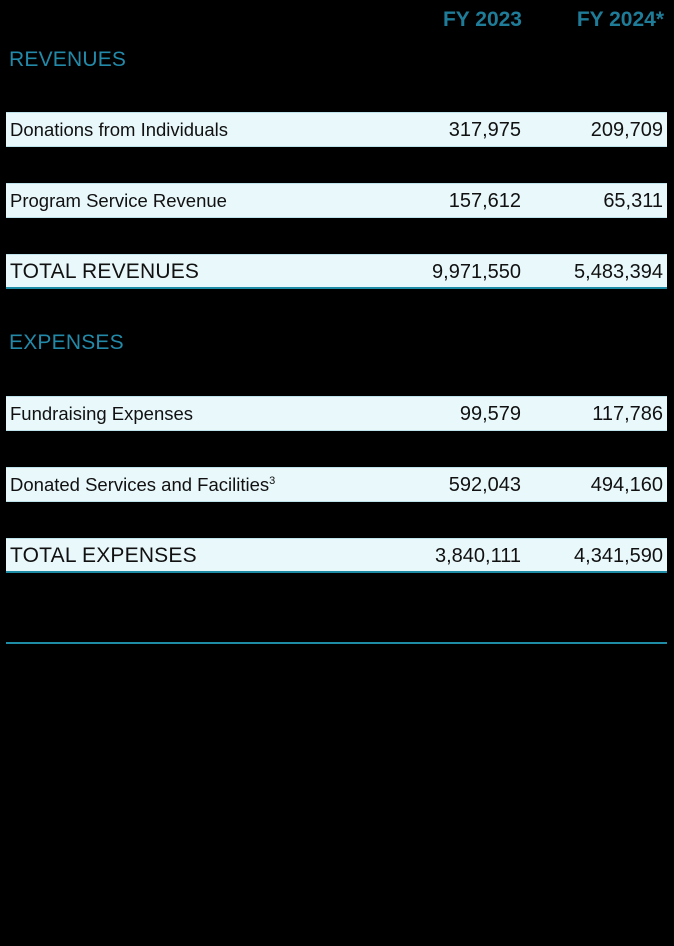 The width and height of the screenshot is (674, 946). I want to click on value-fy2023: 317,975, so click(484, 130).